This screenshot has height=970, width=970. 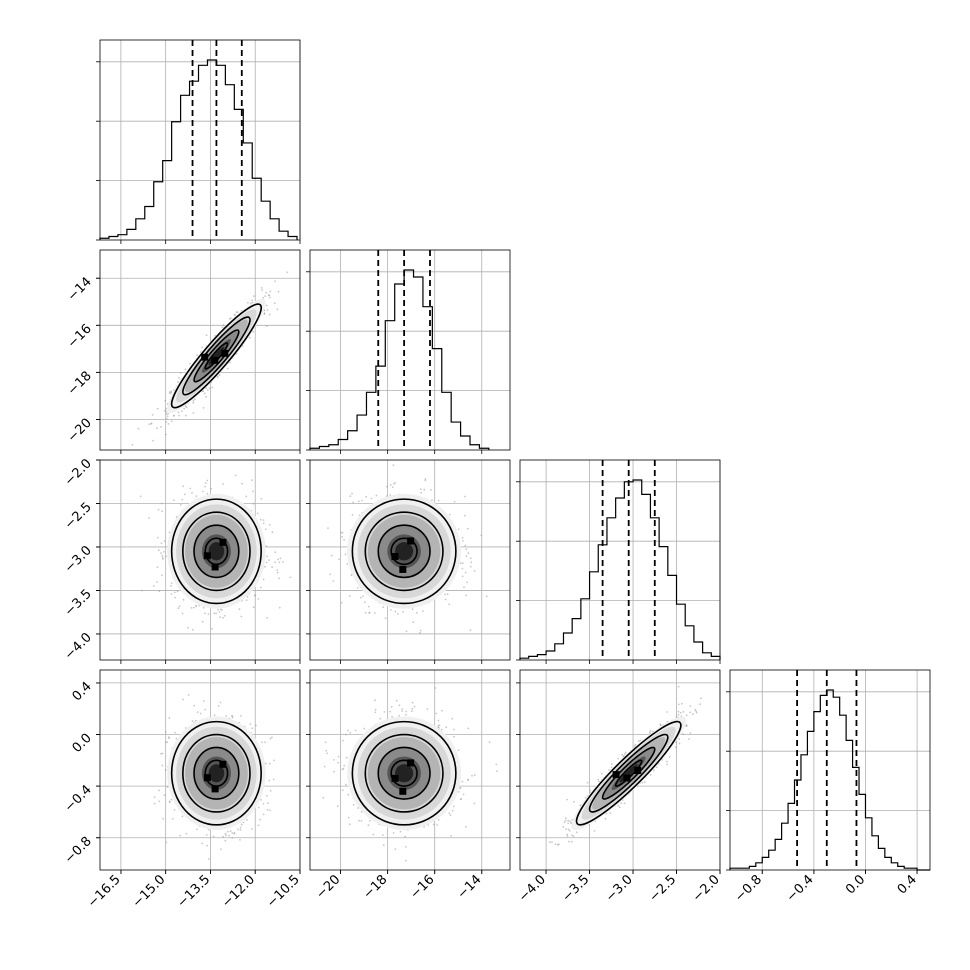 I want to click on x-tick-label: −10.5, so click(x=283, y=891).